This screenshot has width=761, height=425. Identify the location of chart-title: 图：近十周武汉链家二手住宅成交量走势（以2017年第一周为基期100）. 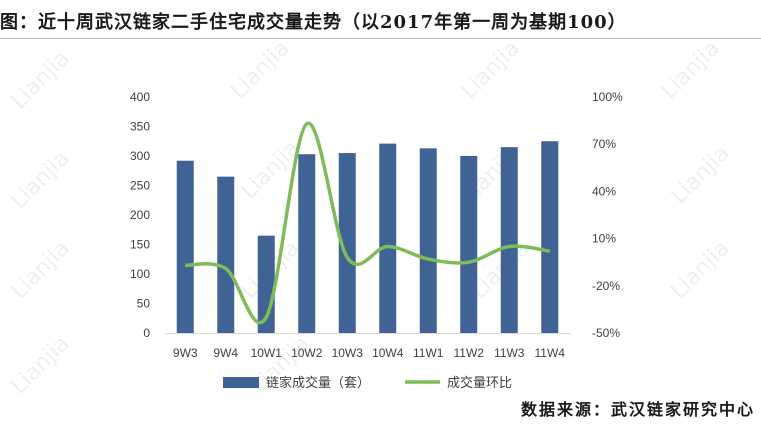
(313, 22).